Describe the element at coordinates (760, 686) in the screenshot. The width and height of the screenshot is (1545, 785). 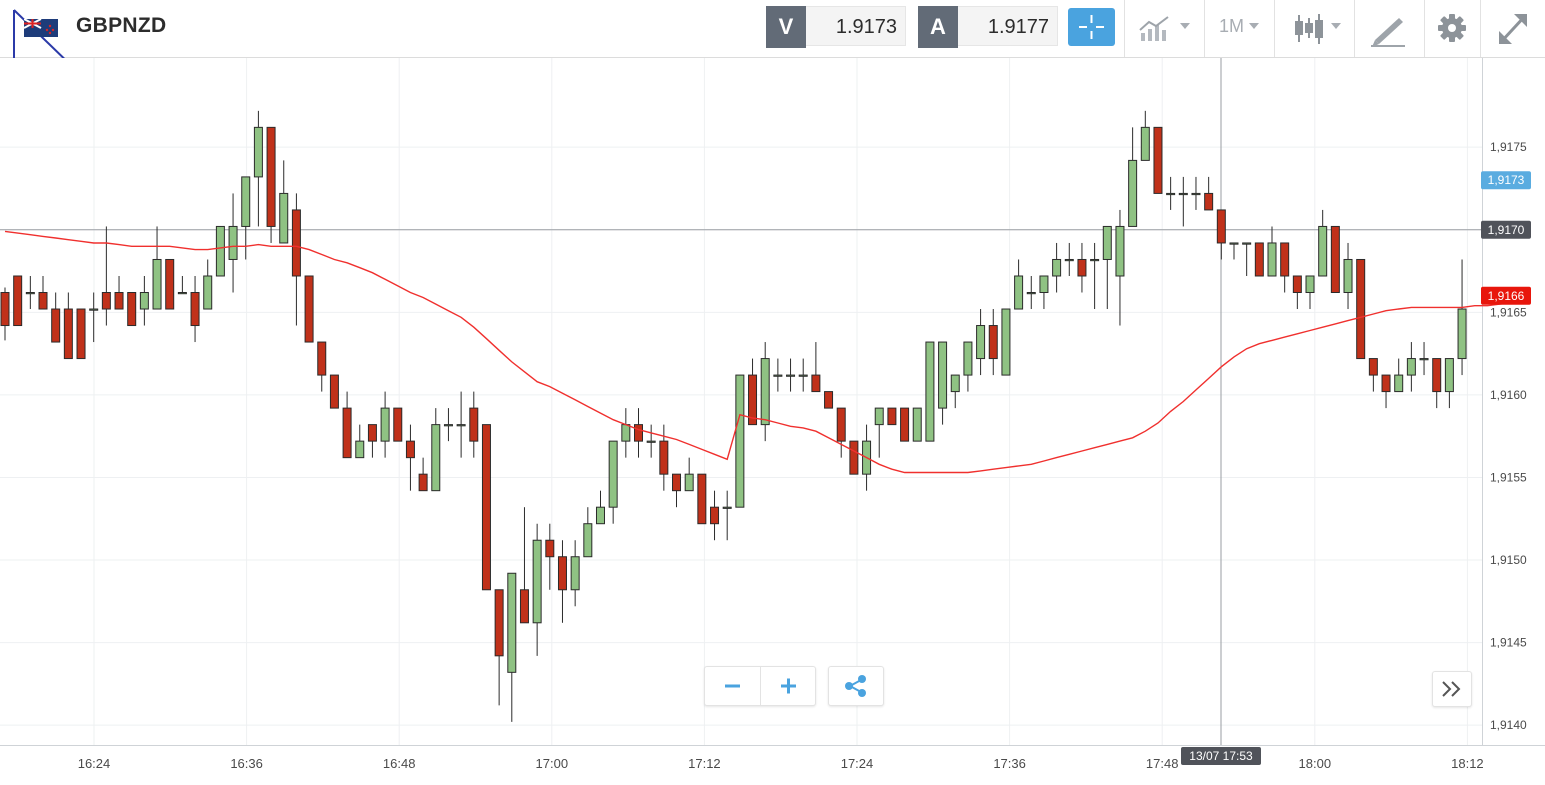
I see `zoom-divider` at that location.